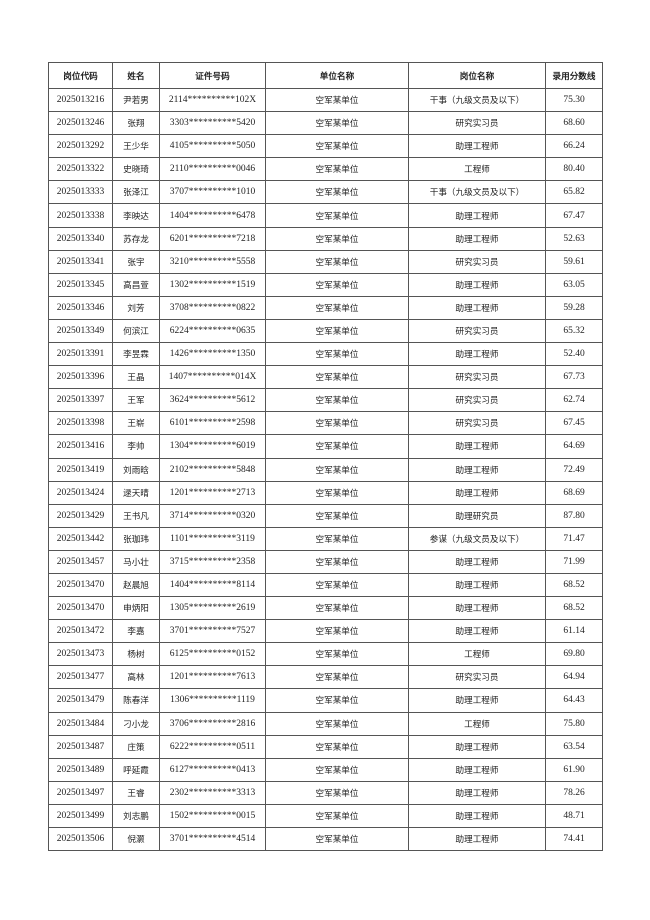  What do you see at coordinates (212, 400) in the screenshot?
I see `cell-id-number: 3624**********5612` at bounding box center [212, 400].